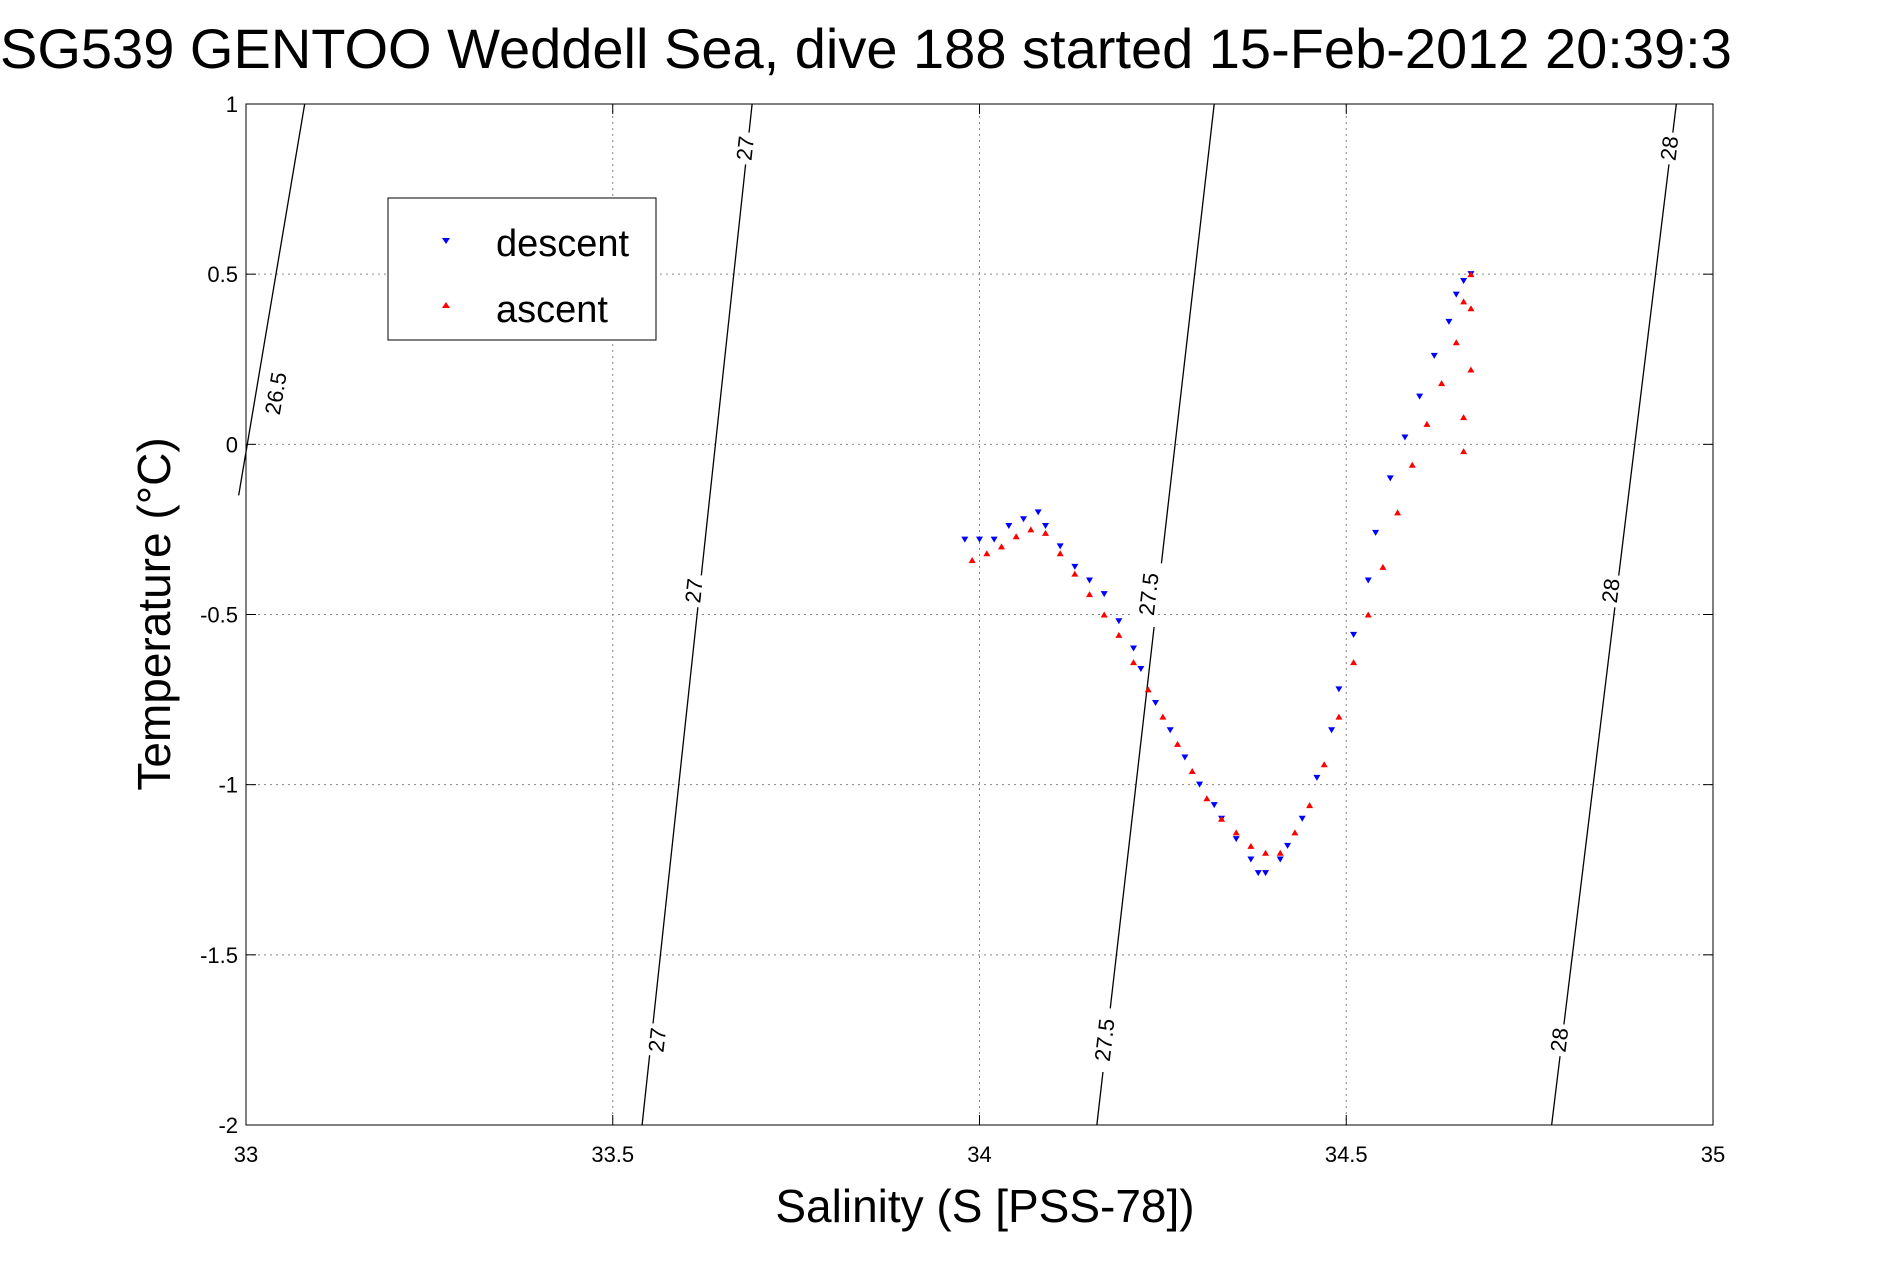 This screenshot has width=1891, height=1262. What do you see at coordinates (219, 955) in the screenshot?
I see `y-tick-label: -1.5` at bounding box center [219, 955].